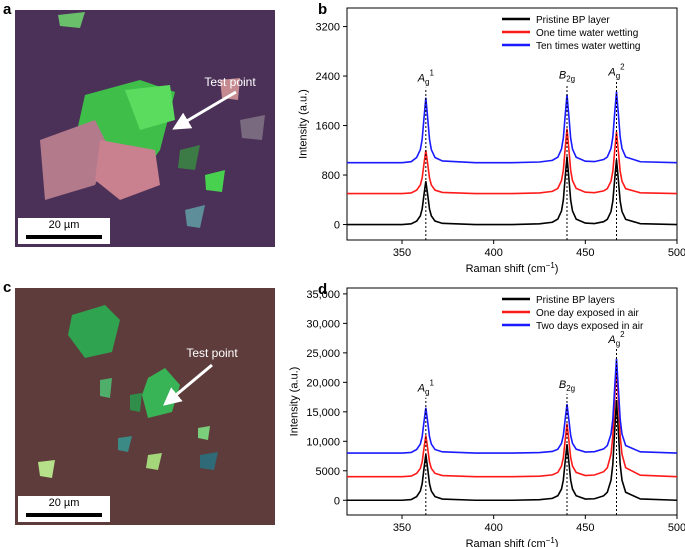  I want to click on y-tick-label: 35,000, so click(323, 295).